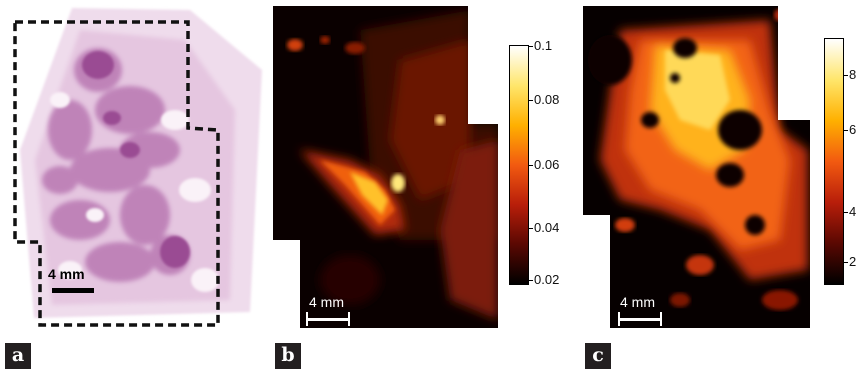 Image resolution: width=865 pixels, height=373 pixels. I want to click on scalebar-label-c: 4 mm, so click(637, 302).